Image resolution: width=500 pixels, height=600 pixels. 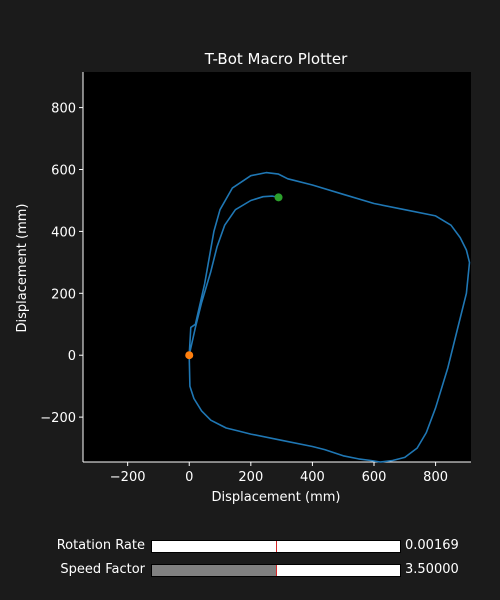 I want to click on speed-factor-track, so click(x=276, y=570).